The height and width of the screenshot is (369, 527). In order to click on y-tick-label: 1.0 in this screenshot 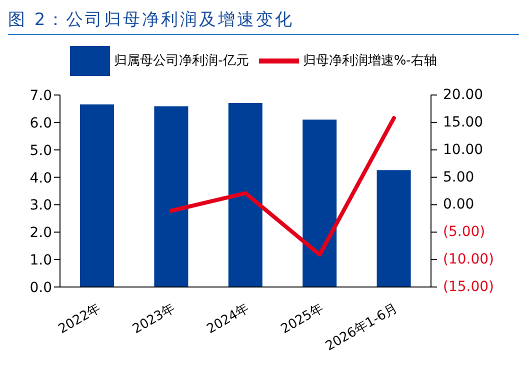, I will do `click(41, 260)`.